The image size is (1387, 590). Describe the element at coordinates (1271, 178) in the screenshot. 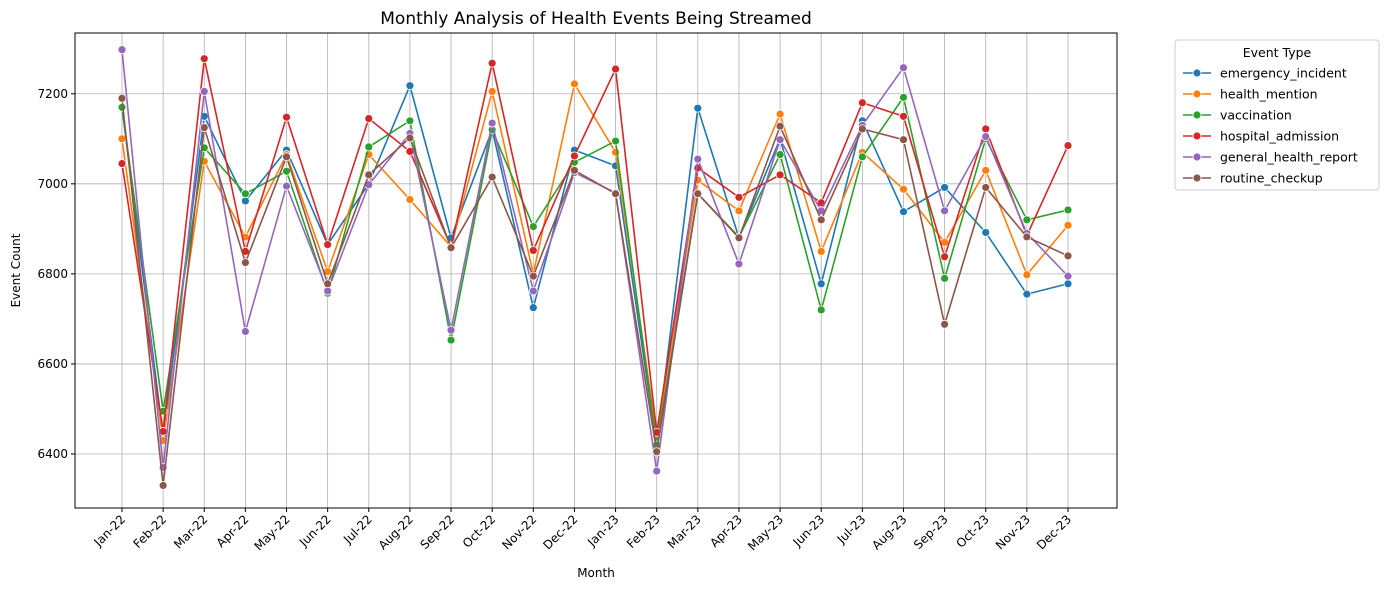

I see `legend-label: routine_checkup` at that location.